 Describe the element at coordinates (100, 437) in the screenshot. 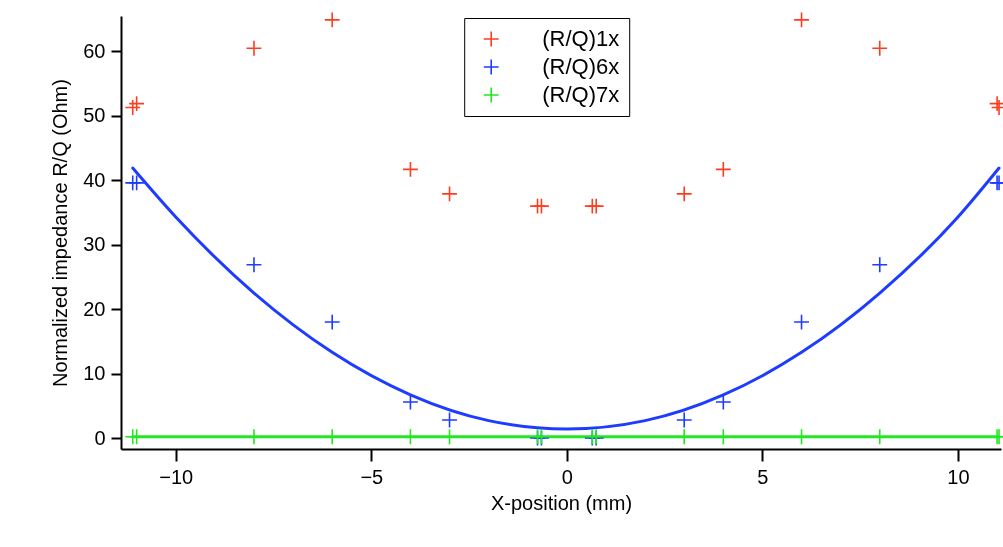

I see `y-tick-label: 0` at that location.